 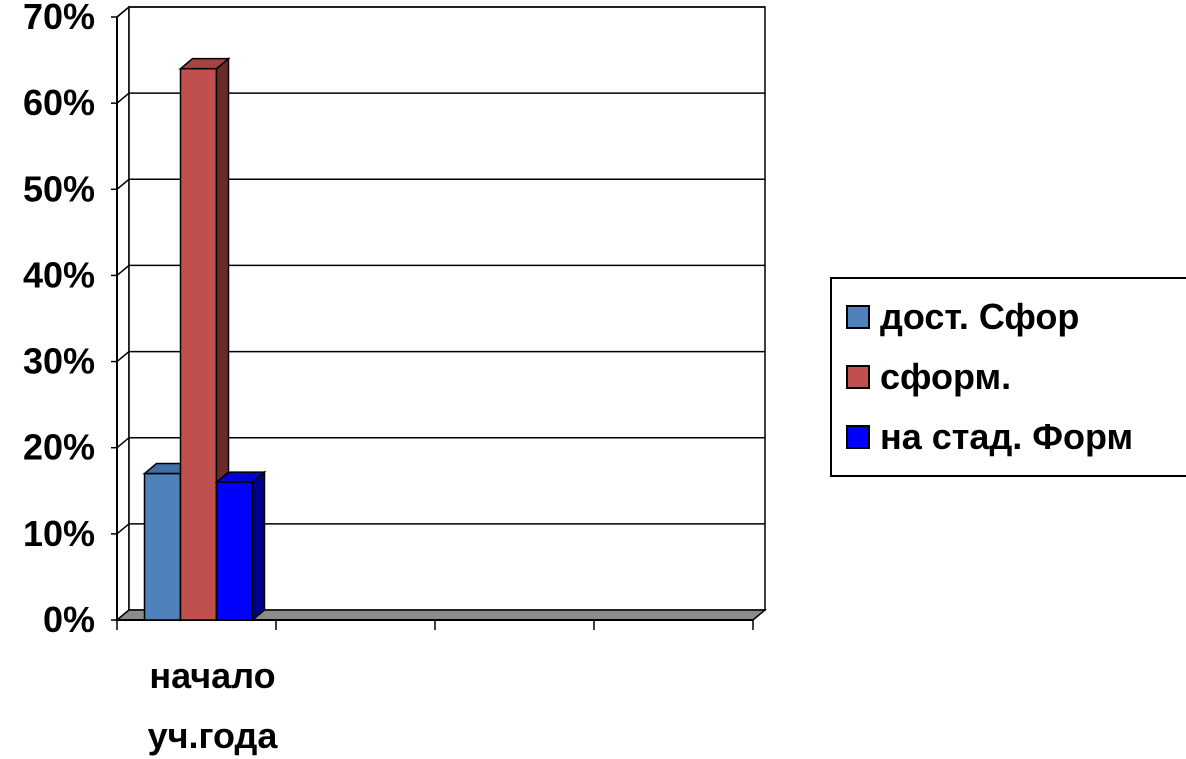 I want to click on legend-item-series-2: сформ., so click(x=928, y=377).